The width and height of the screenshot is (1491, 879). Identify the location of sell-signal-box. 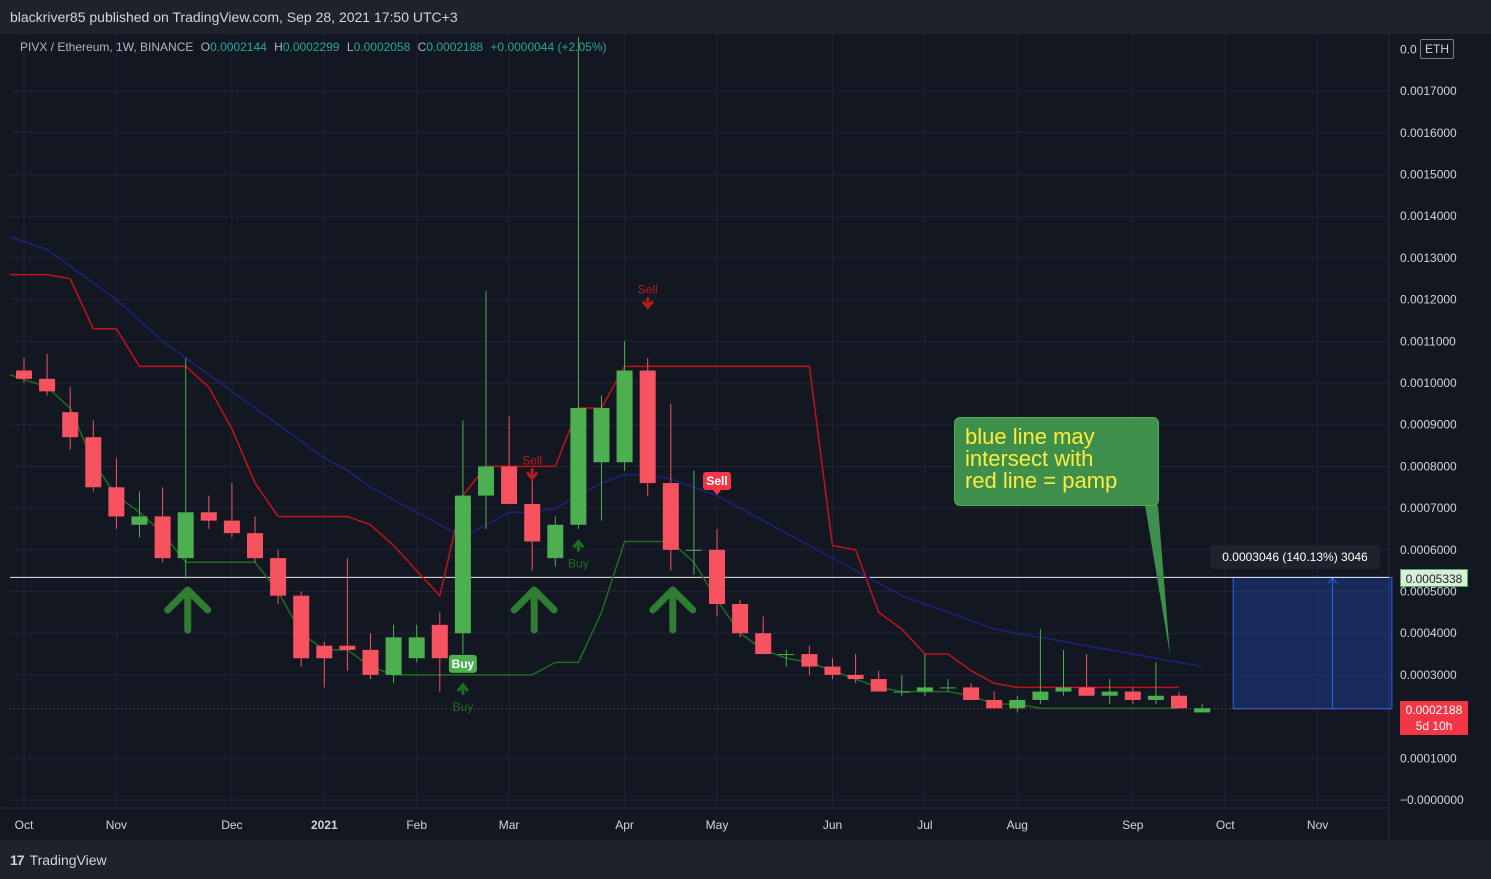
(717, 480).